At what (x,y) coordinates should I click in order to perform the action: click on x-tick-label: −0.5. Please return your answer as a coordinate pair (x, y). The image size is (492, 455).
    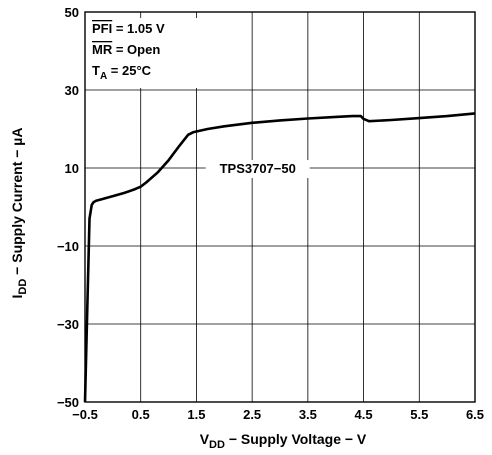
    Looking at the image, I should click on (85, 414).